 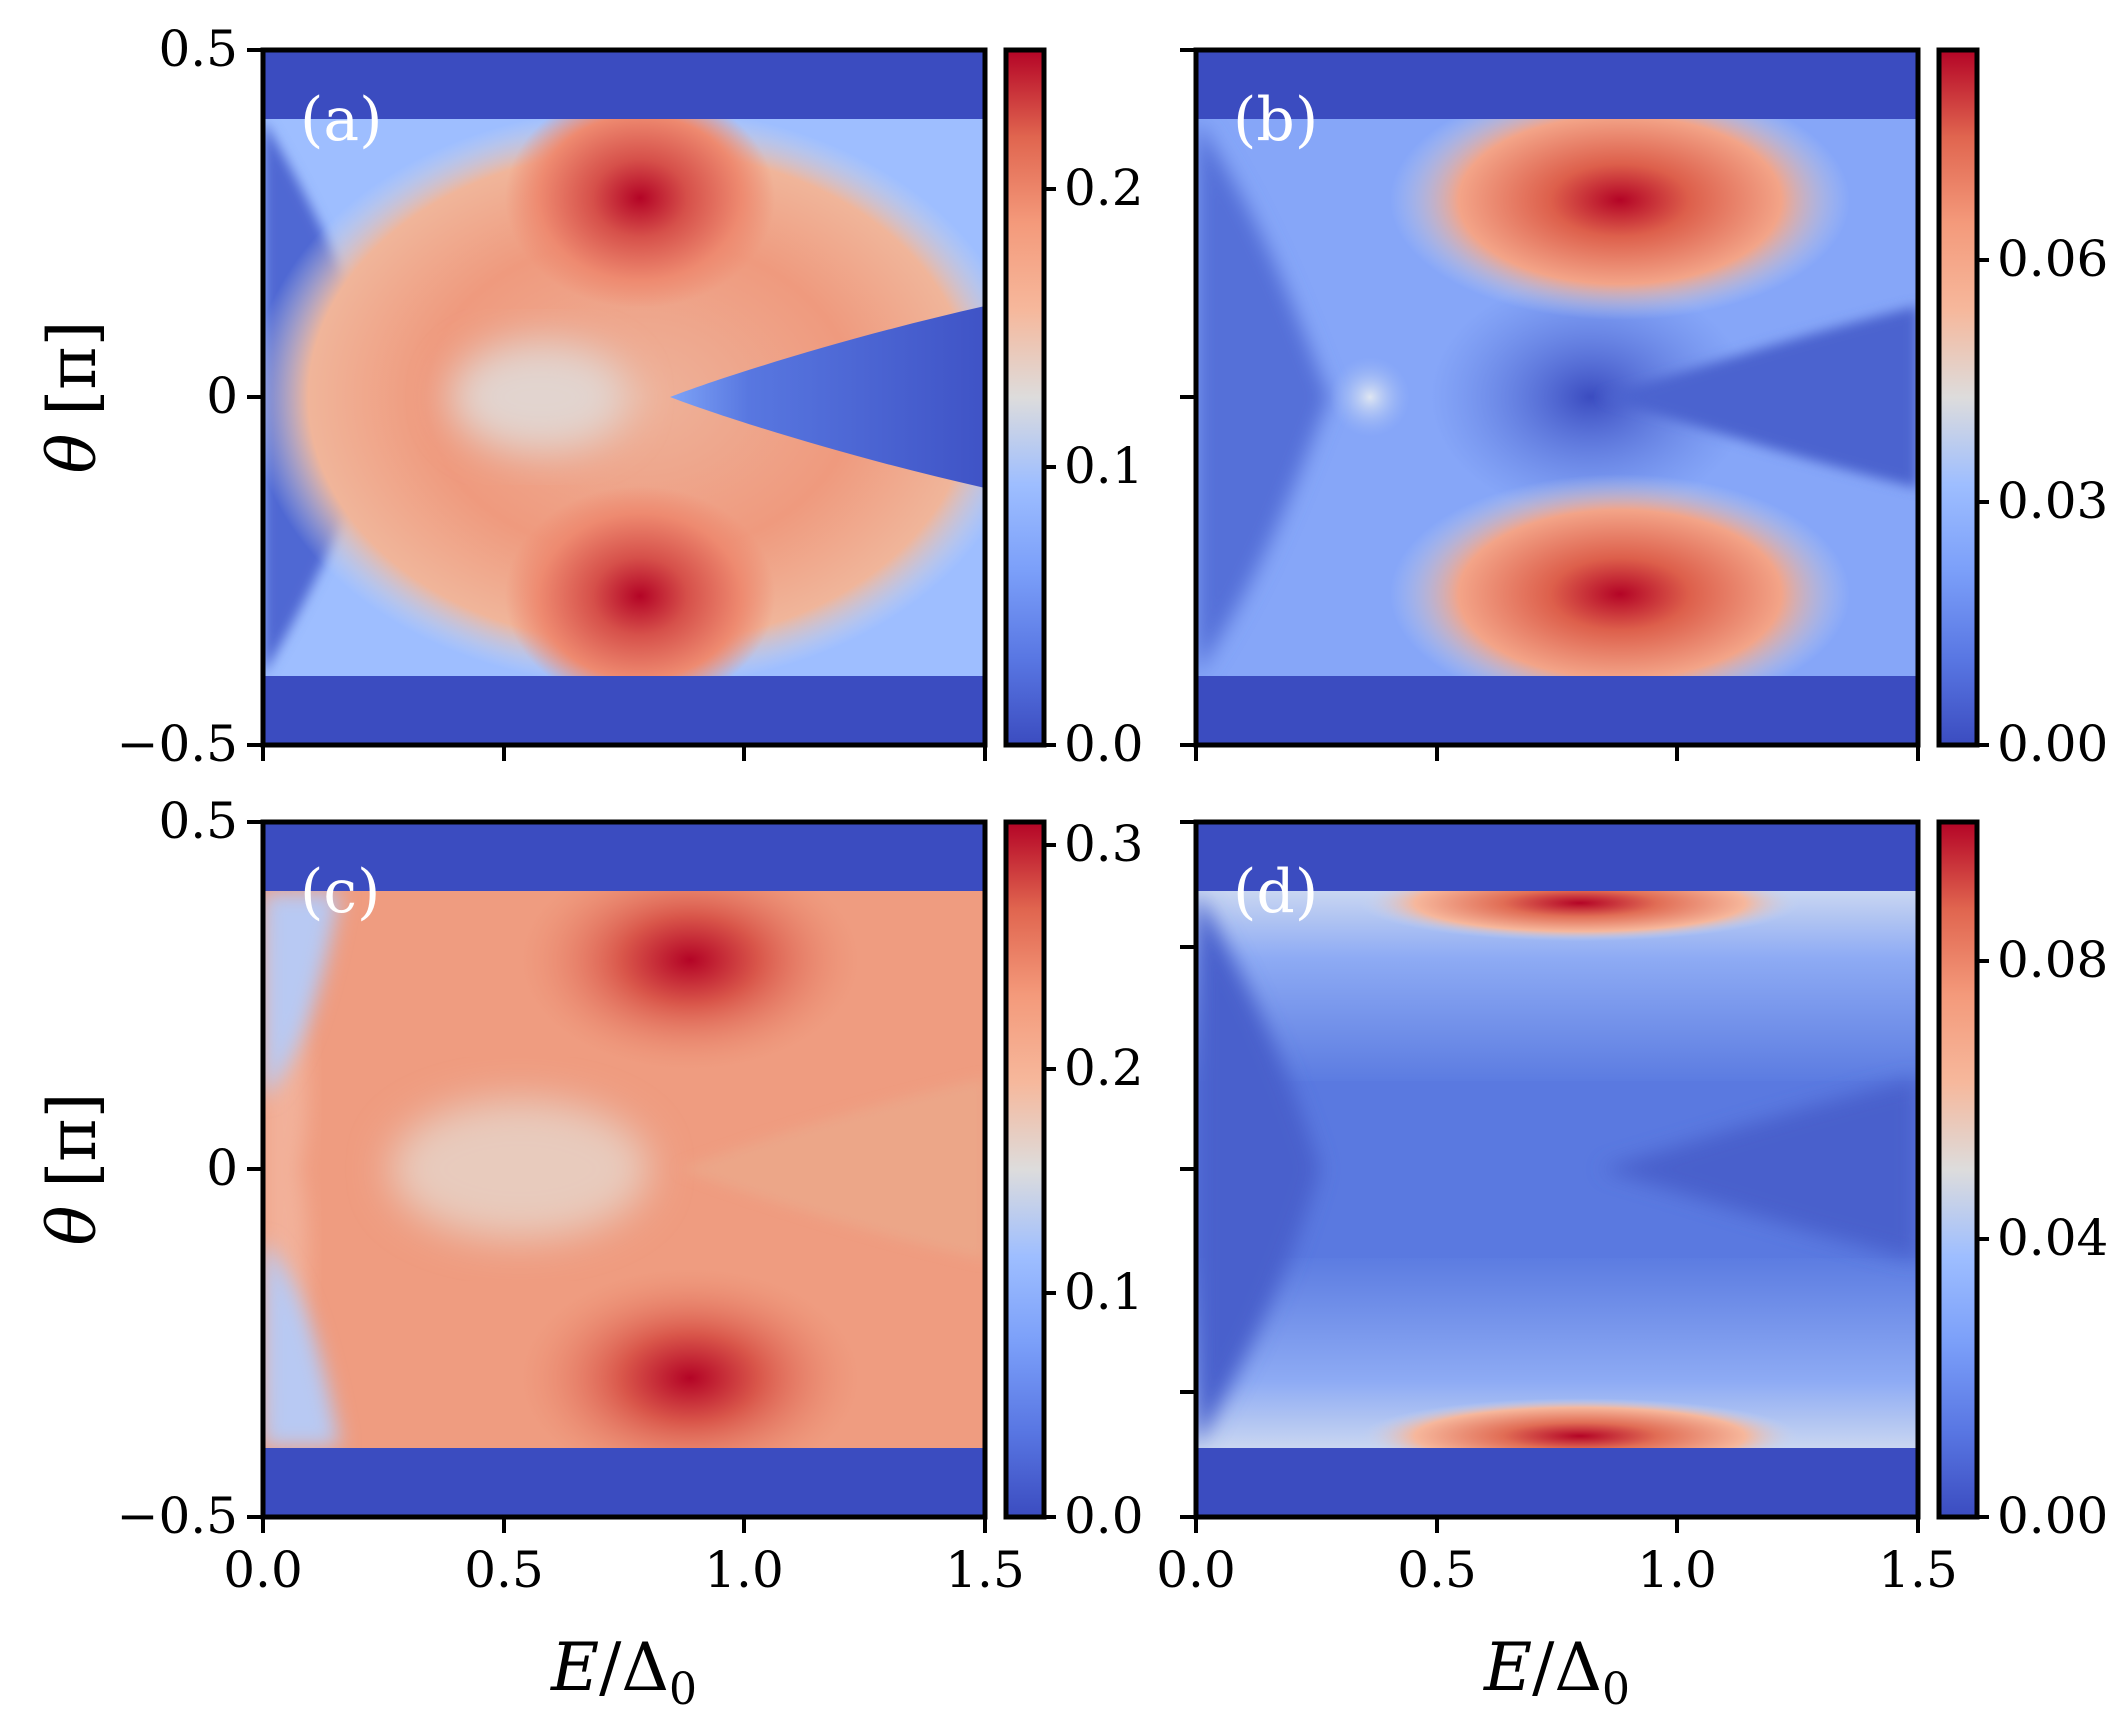 I want to click on colorbar-frame-a, so click(x=1025, y=397).